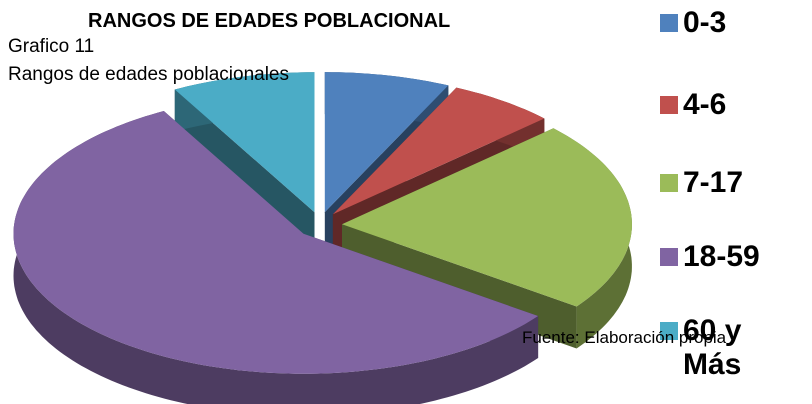 The height and width of the screenshot is (404, 812). I want to click on legend-item: 18-59, so click(716, 257).